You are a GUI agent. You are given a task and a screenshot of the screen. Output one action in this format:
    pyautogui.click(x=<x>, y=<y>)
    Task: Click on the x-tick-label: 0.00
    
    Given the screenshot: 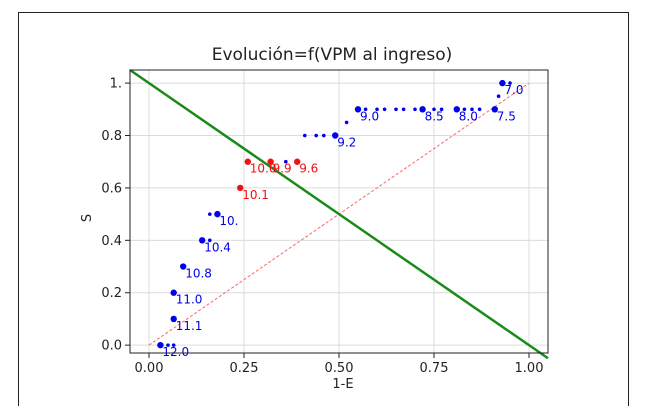 What is the action you would take?
    pyautogui.click(x=149, y=368)
    